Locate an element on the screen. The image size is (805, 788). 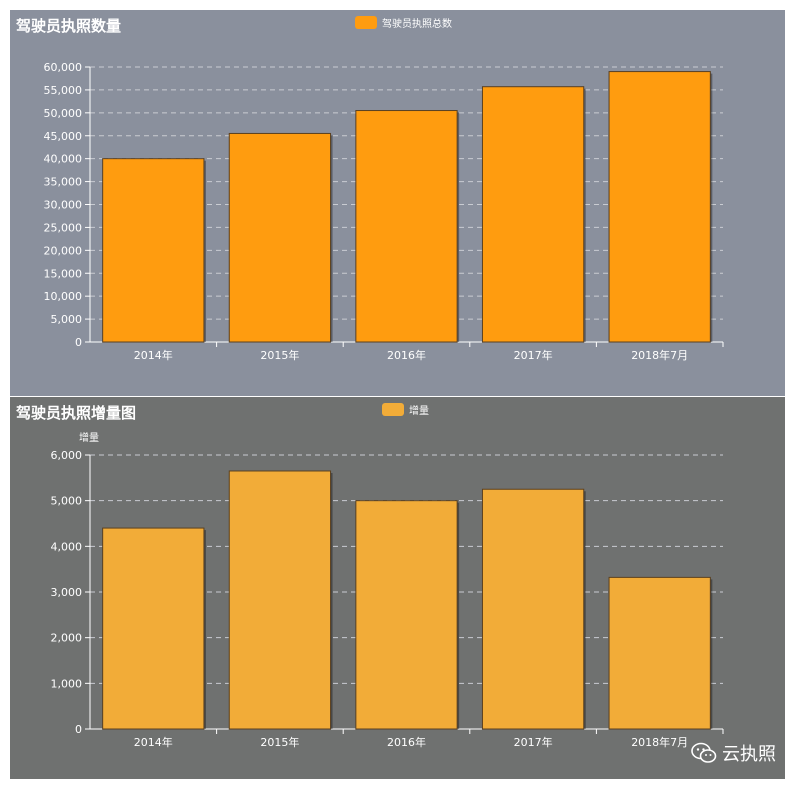
y-tick-label: 50,000 is located at coordinates (63, 113).